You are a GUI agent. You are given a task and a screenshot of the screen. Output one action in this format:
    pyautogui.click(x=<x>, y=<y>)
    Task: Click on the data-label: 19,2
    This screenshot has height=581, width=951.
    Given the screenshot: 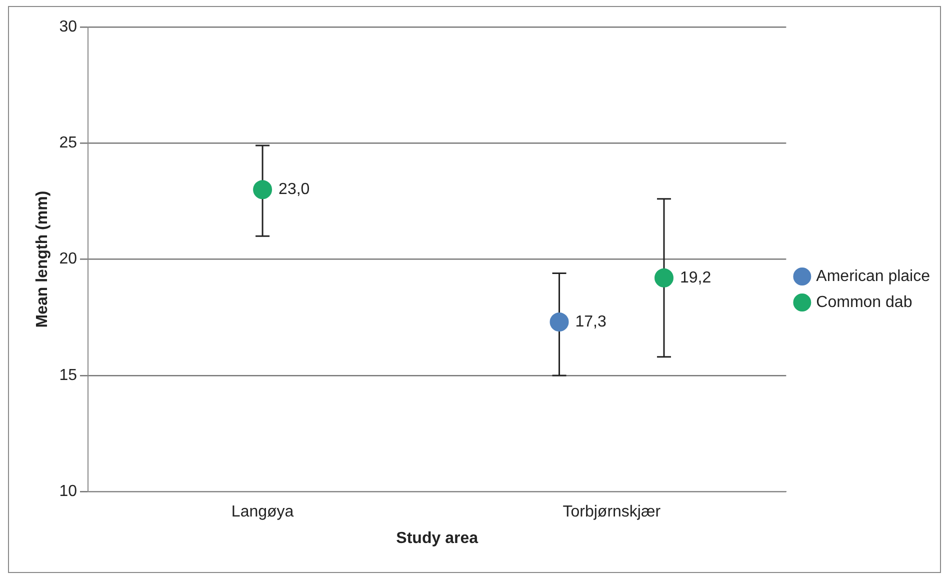 What is the action you would take?
    pyautogui.click(x=696, y=277)
    